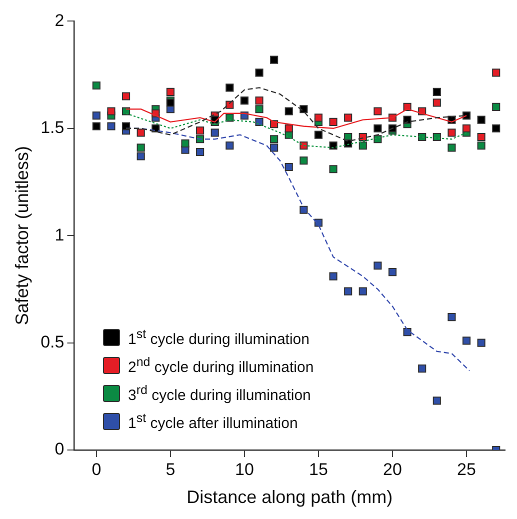  Describe the element at coordinates (59, 20) in the screenshot. I see `y-tick-label: 2` at that location.